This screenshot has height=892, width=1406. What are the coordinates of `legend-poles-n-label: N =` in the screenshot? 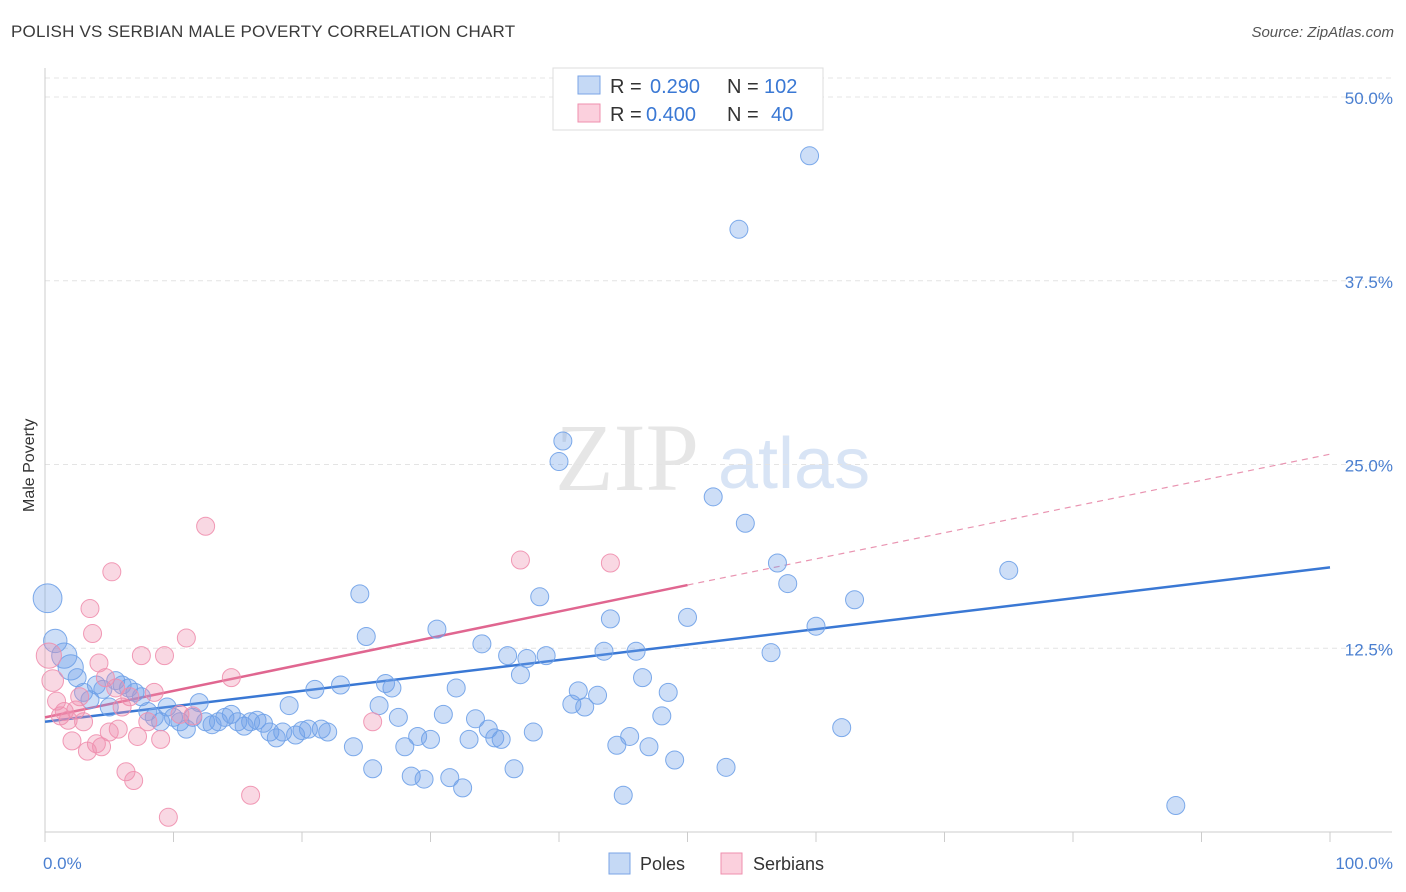 It's located at (743, 87).